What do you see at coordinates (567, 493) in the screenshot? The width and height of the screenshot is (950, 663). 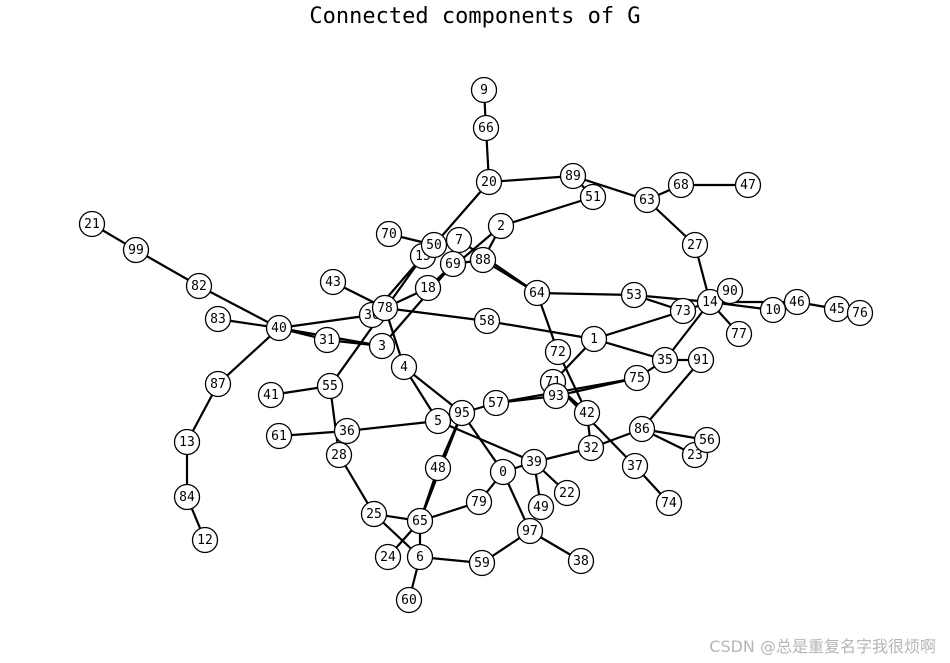 I see `node-label: 22` at bounding box center [567, 493].